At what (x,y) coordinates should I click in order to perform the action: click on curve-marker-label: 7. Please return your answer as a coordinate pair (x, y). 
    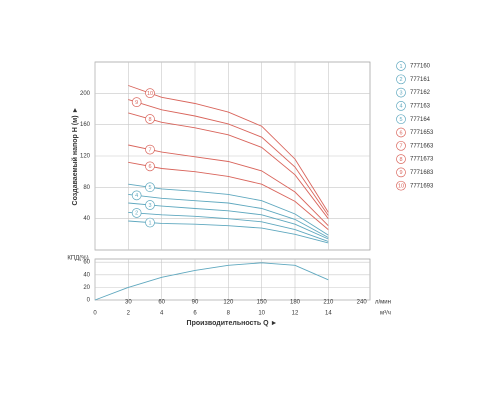
    Looking at the image, I should click on (149, 150).